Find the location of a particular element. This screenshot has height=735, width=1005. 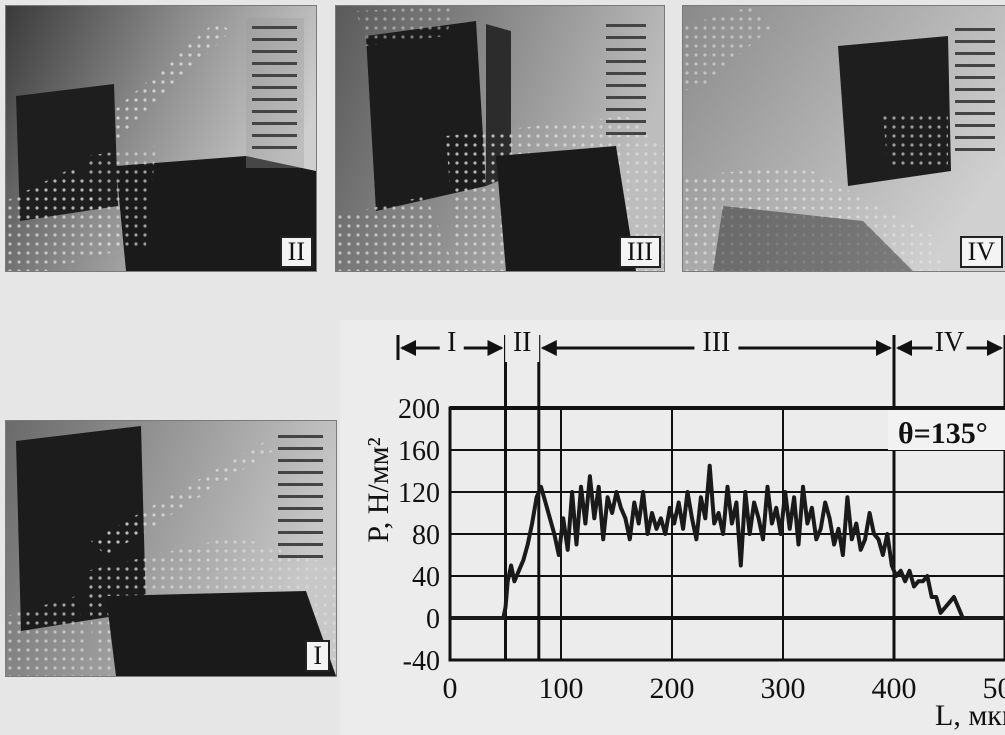

annotation-group: θ=135° is located at coordinates (946, 430).